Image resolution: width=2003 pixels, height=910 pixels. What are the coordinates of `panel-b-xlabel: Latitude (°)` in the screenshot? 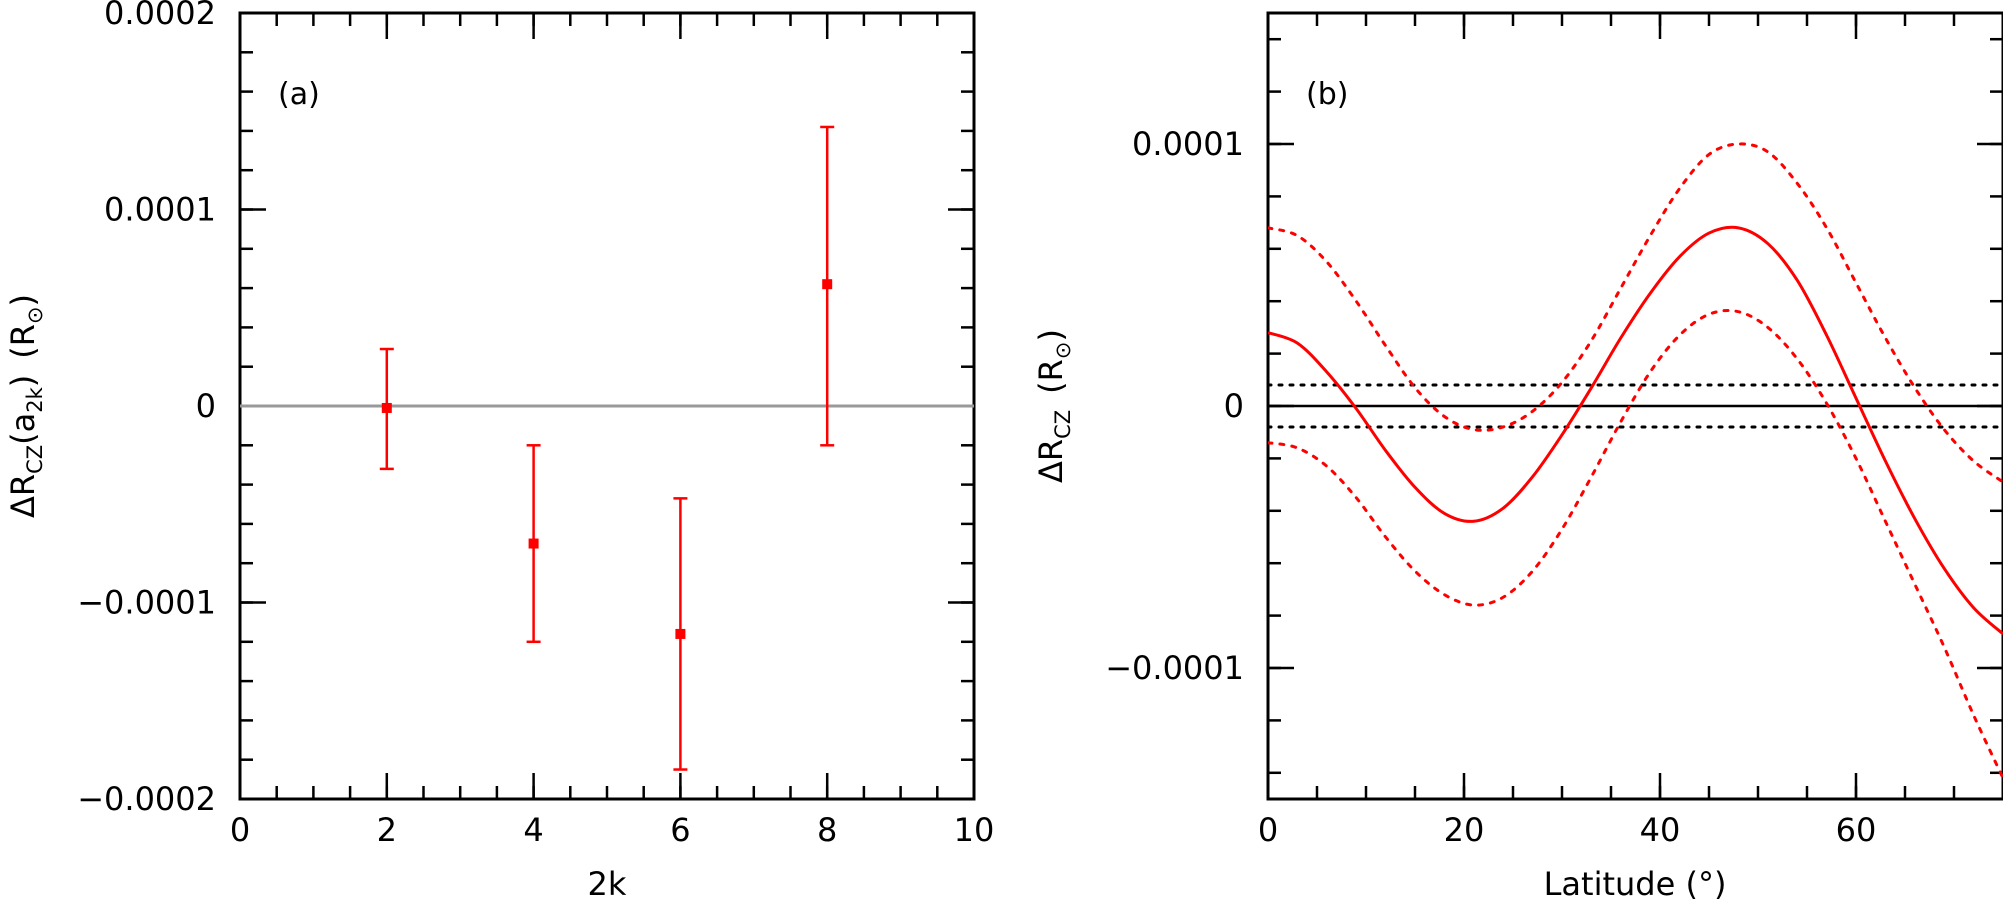 It's located at (1635, 884).